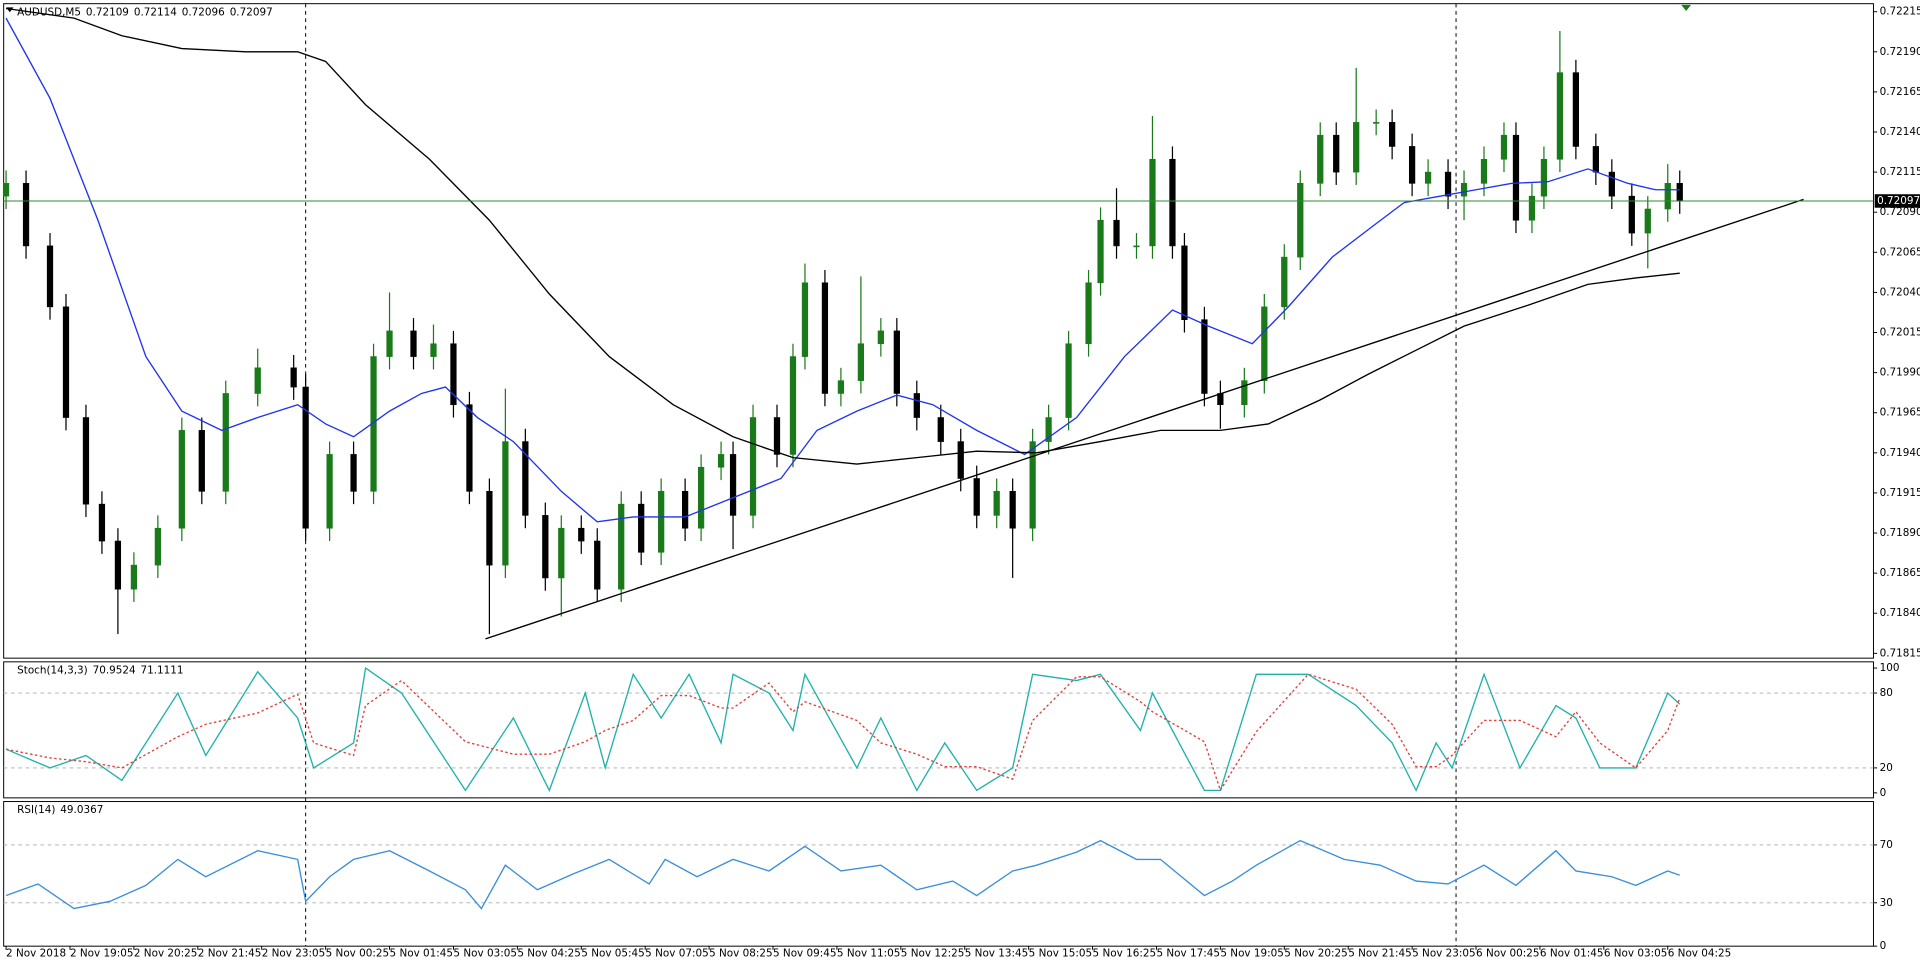  Describe the element at coordinates (1125, 954) in the screenshot. I see `x-tick-label: 5 Nov 16:25` at that location.